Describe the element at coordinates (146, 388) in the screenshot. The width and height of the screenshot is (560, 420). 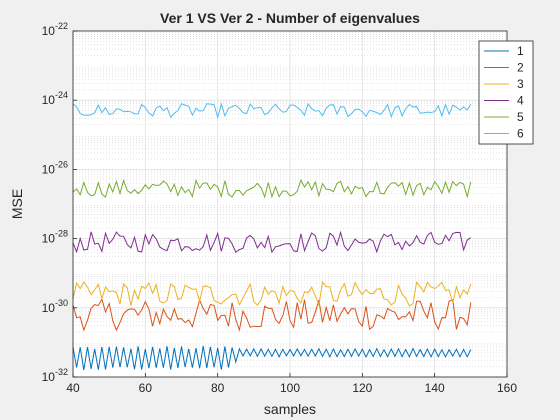
I see `x-tick-label: 60` at that location.